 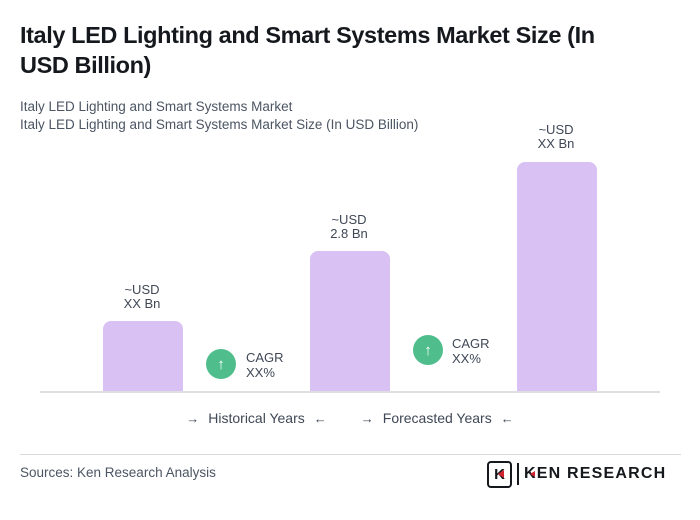 I want to click on legend-group-forecasted: → Forecasted Years ←, so click(x=437, y=418).